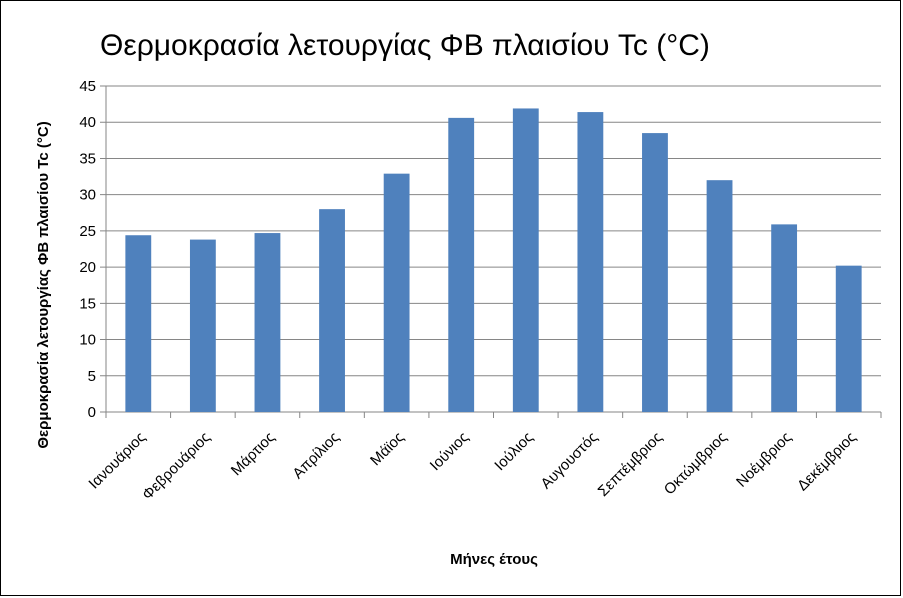  Describe the element at coordinates (513, 451) in the screenshot. I see `x-tick-label: Ιούλιος` at that location.